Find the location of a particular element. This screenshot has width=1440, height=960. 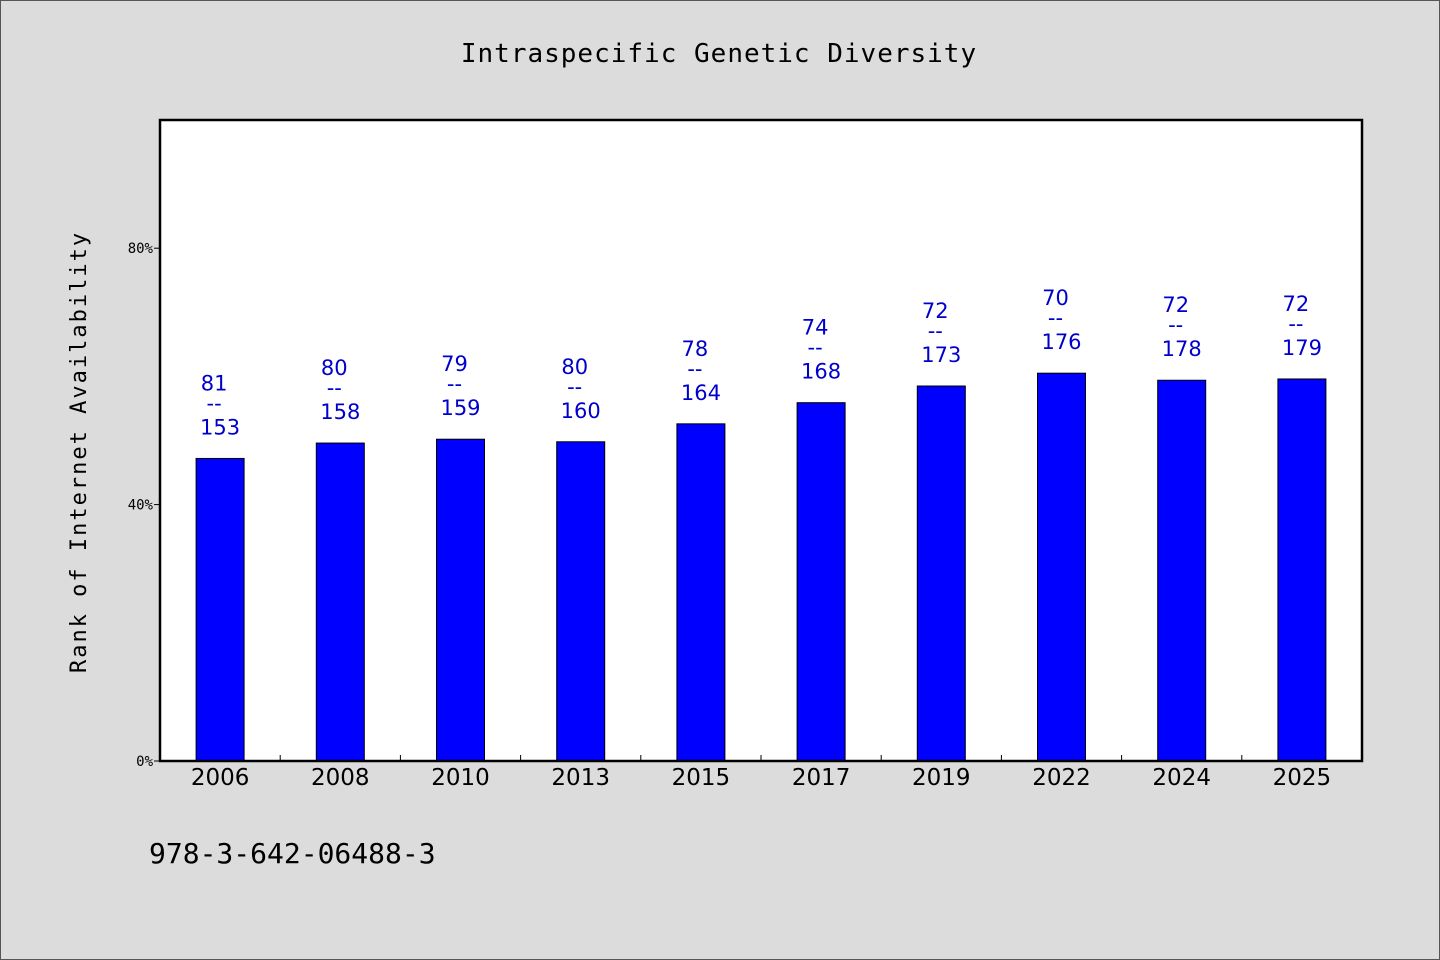

y-axis-label: Rank of Internet Availability is located at coordinates (79, 452).